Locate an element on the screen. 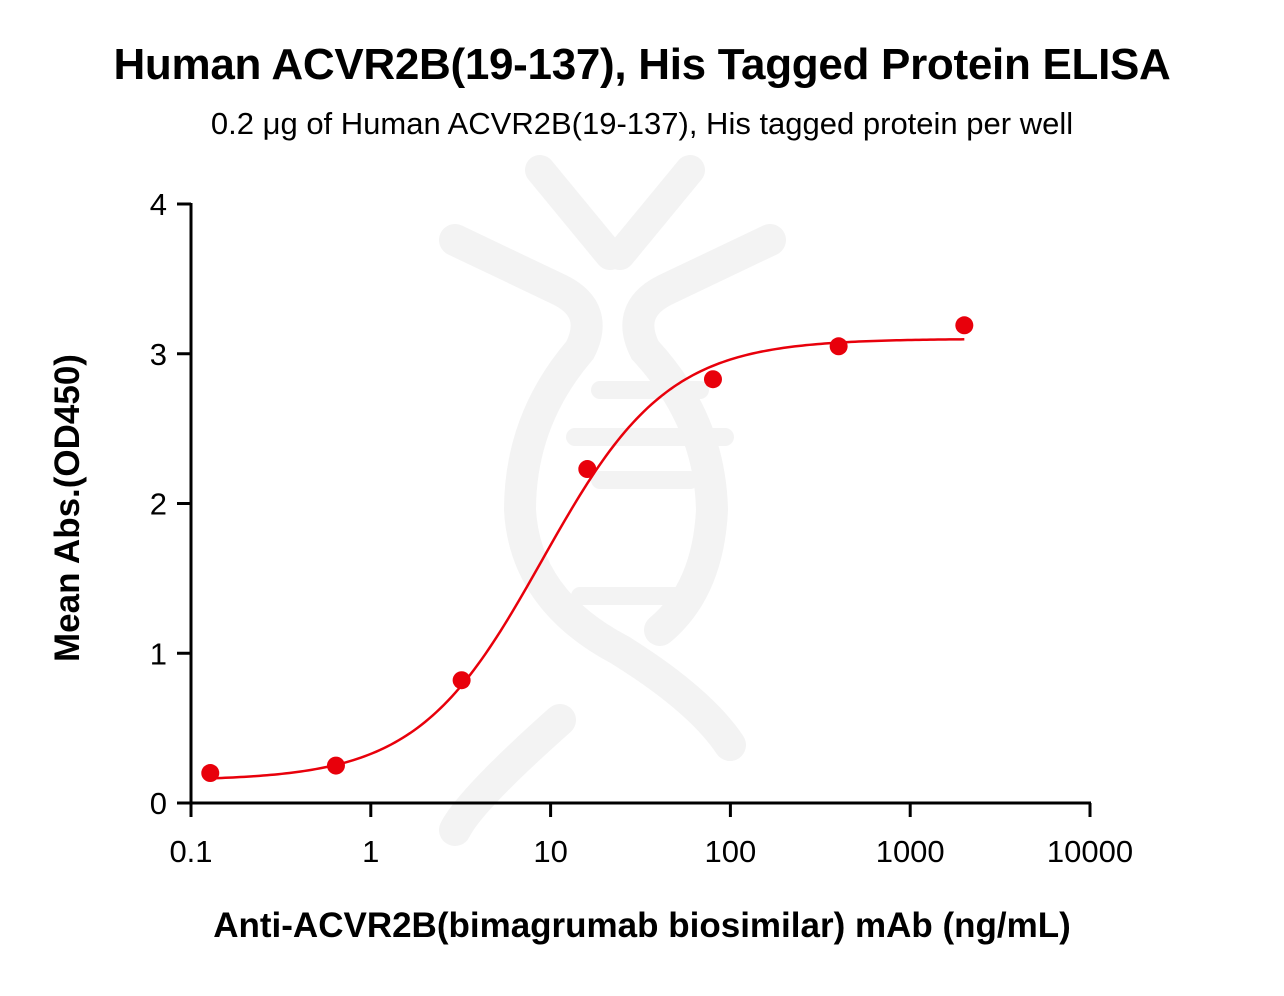  y-tick-label: 3 is located at coordinates (158, 354).